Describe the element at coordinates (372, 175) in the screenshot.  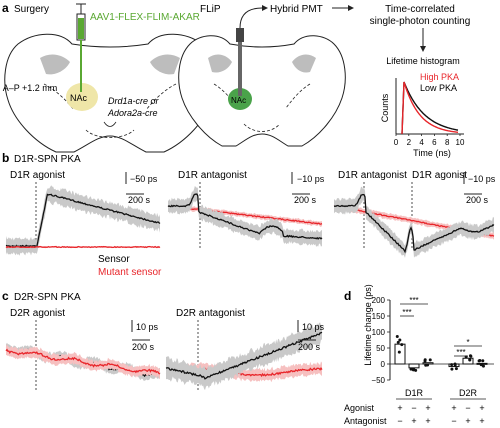
I see `b3-drug-label-1: D1R antagonist` at that location.